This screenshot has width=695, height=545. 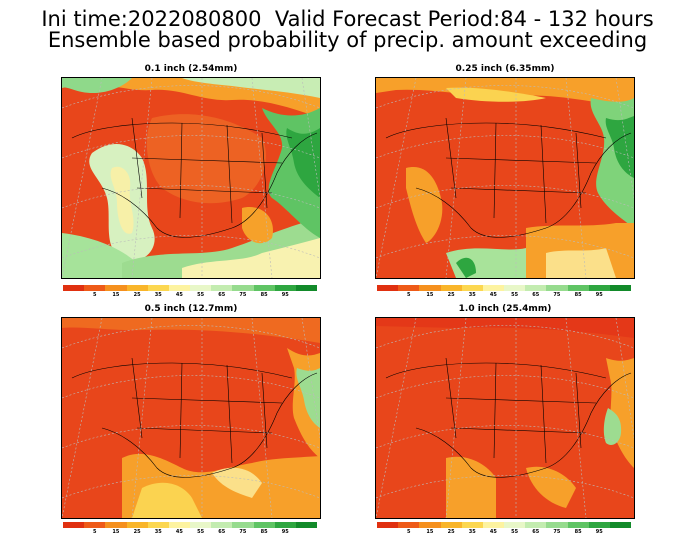 What do you see at coordinates (190, 533) in the screenshot?
I see `colorbar-3-labels: 5 15 25 35 45 55 65 75 85 95` at bounding box center [190, 533].